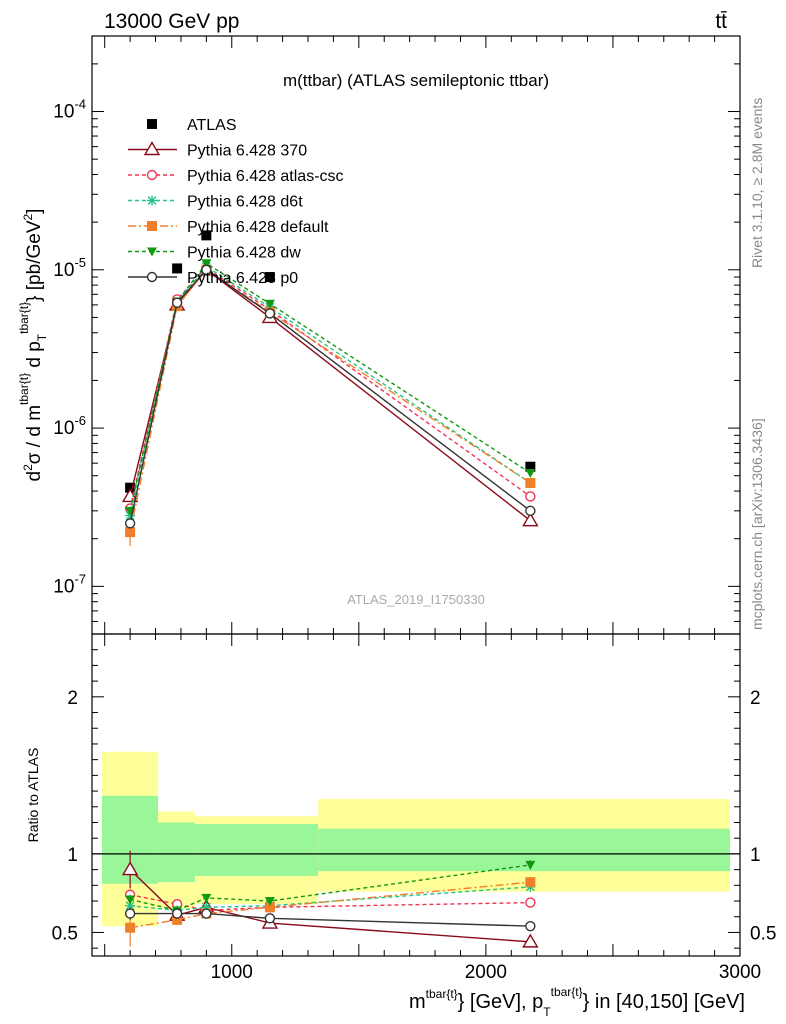  I want to click on ratio-y-tick-label: 1, so click(72, 855).